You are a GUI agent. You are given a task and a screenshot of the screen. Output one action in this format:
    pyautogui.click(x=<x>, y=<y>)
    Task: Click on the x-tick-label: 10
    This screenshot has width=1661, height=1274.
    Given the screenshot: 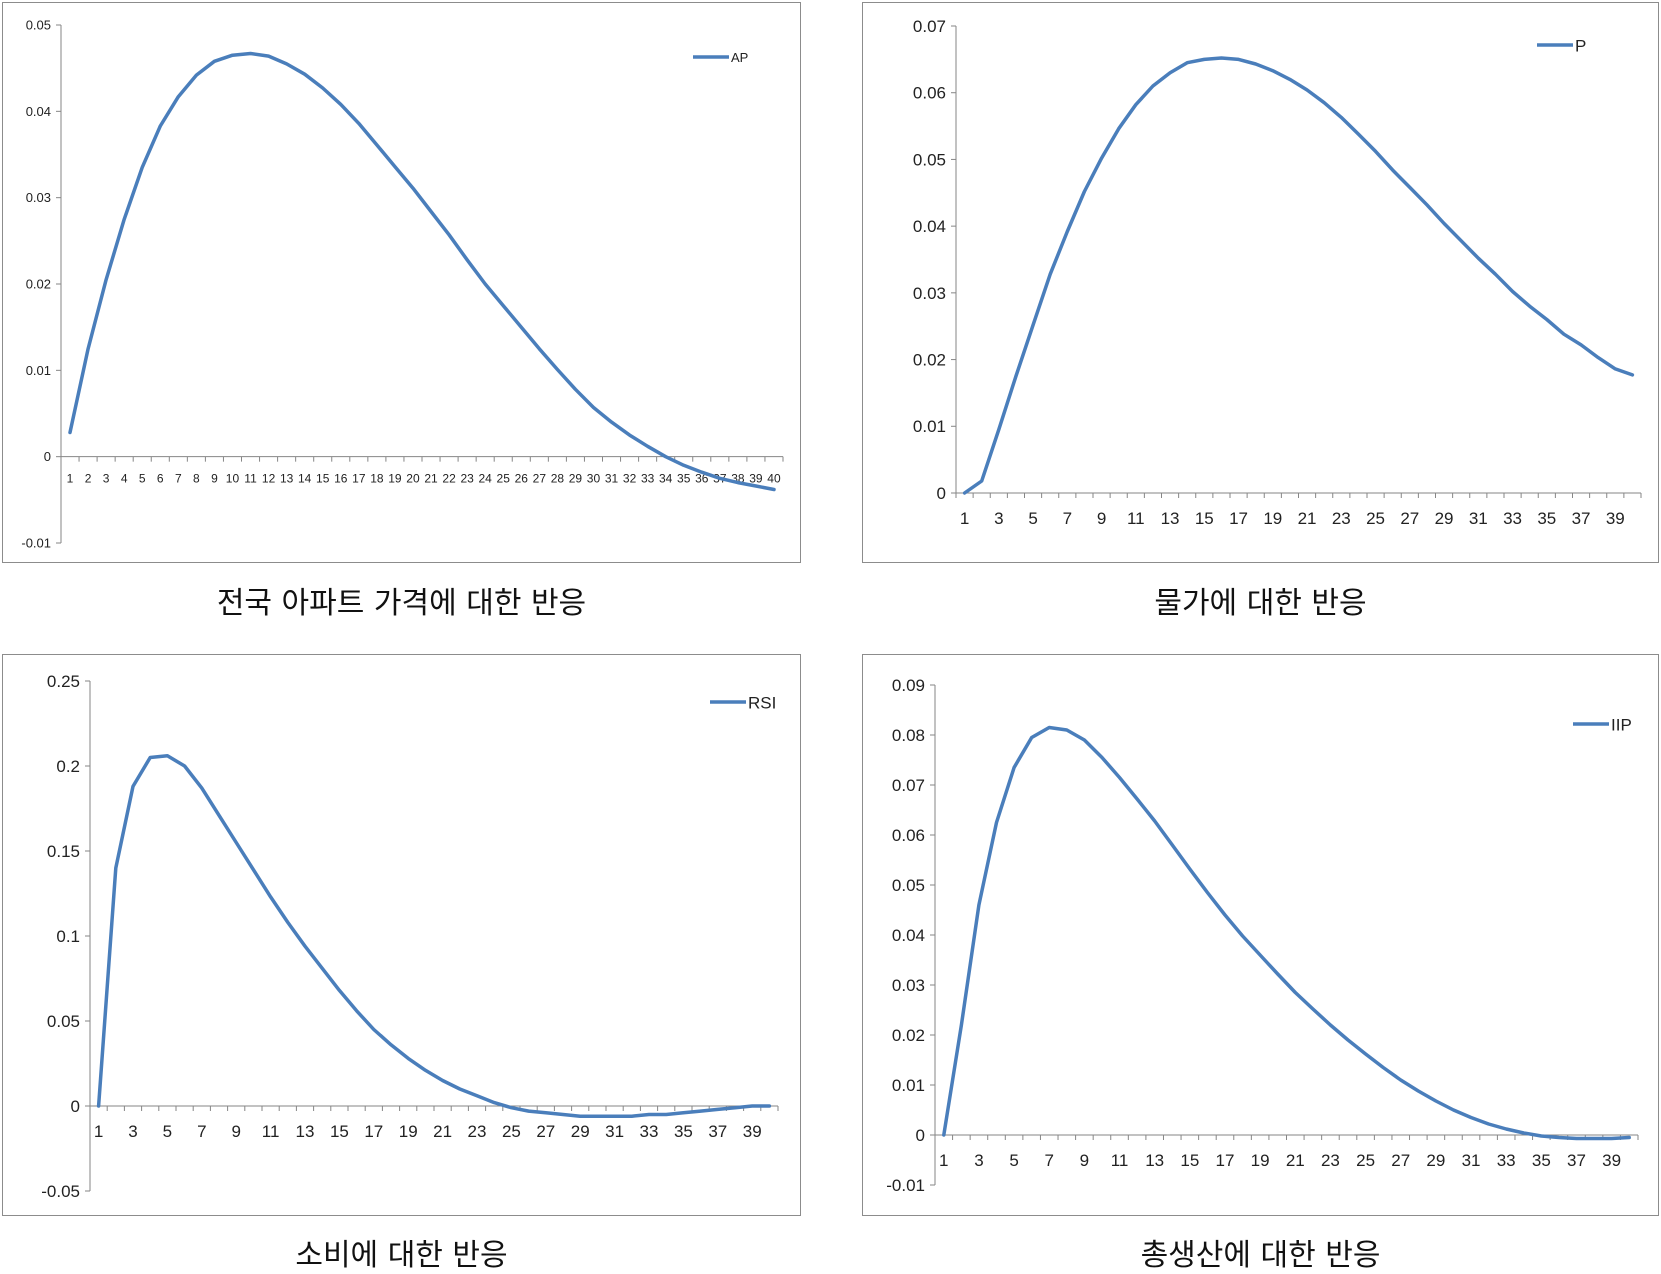 What is the action you would take?
    pyautogui.click(x=233, y=479)
    